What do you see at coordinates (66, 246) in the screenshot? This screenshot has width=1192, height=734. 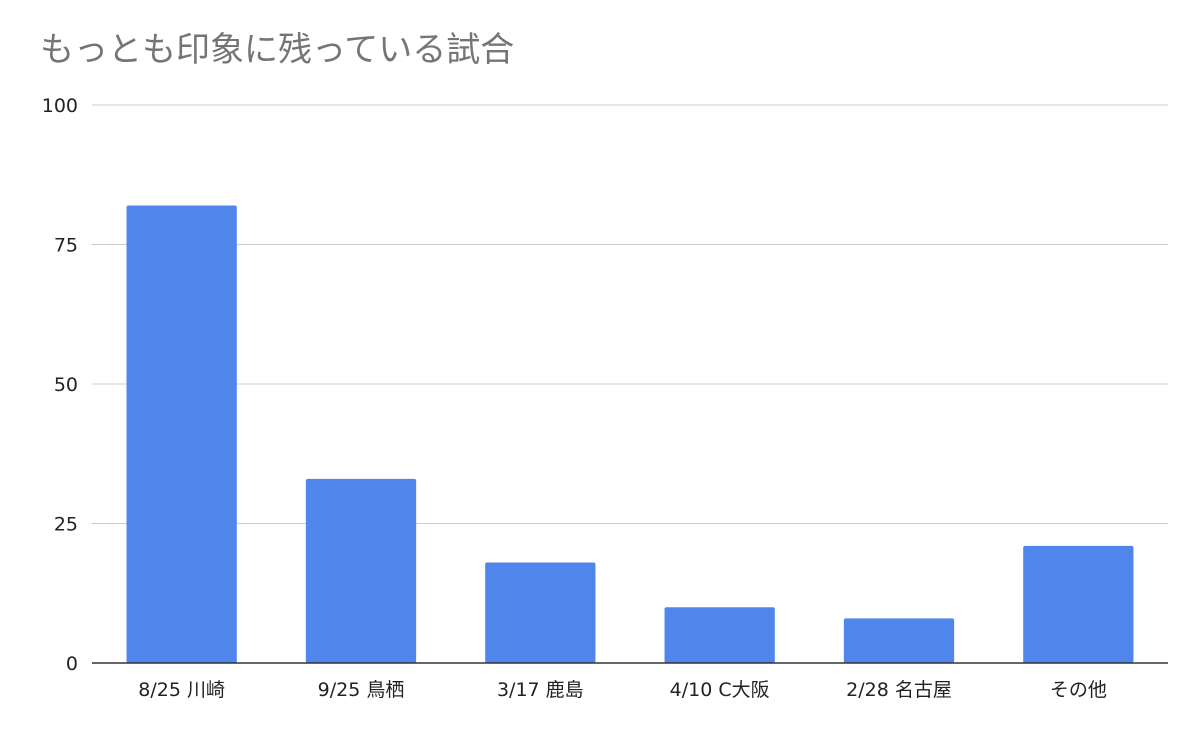 I see `y-tick-label: 75` at bounding box center [66, 246].